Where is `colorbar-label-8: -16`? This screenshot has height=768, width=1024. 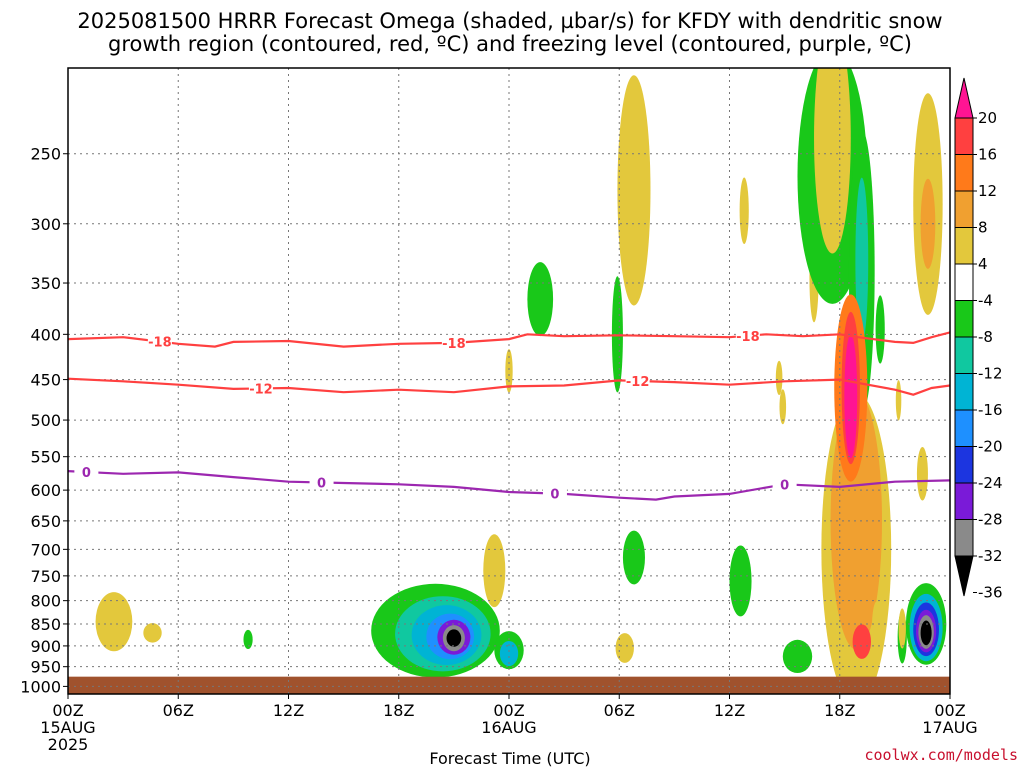
colorbar-label-8: -16 is located at coordinates (990, 410).